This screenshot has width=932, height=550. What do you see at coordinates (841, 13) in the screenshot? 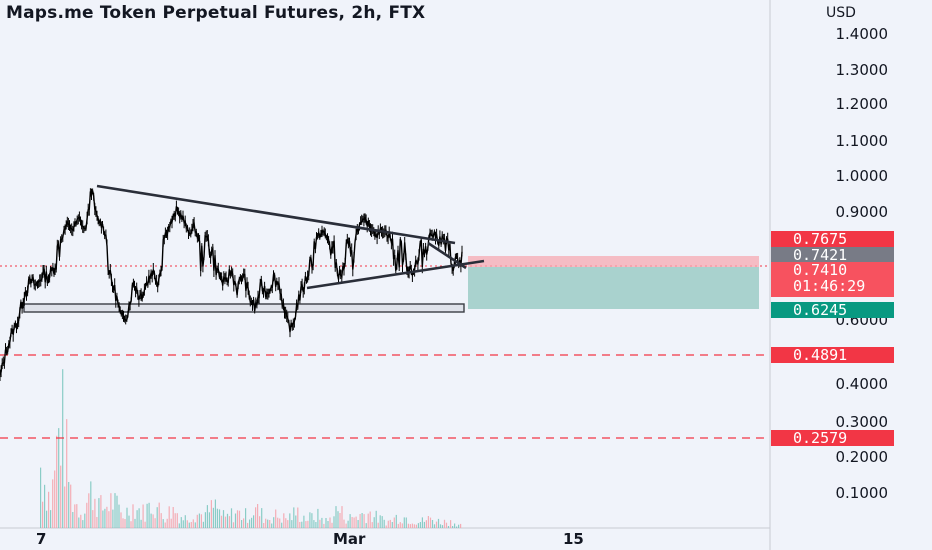
I see `currency-label: USD` at bounding box center [841, 13].